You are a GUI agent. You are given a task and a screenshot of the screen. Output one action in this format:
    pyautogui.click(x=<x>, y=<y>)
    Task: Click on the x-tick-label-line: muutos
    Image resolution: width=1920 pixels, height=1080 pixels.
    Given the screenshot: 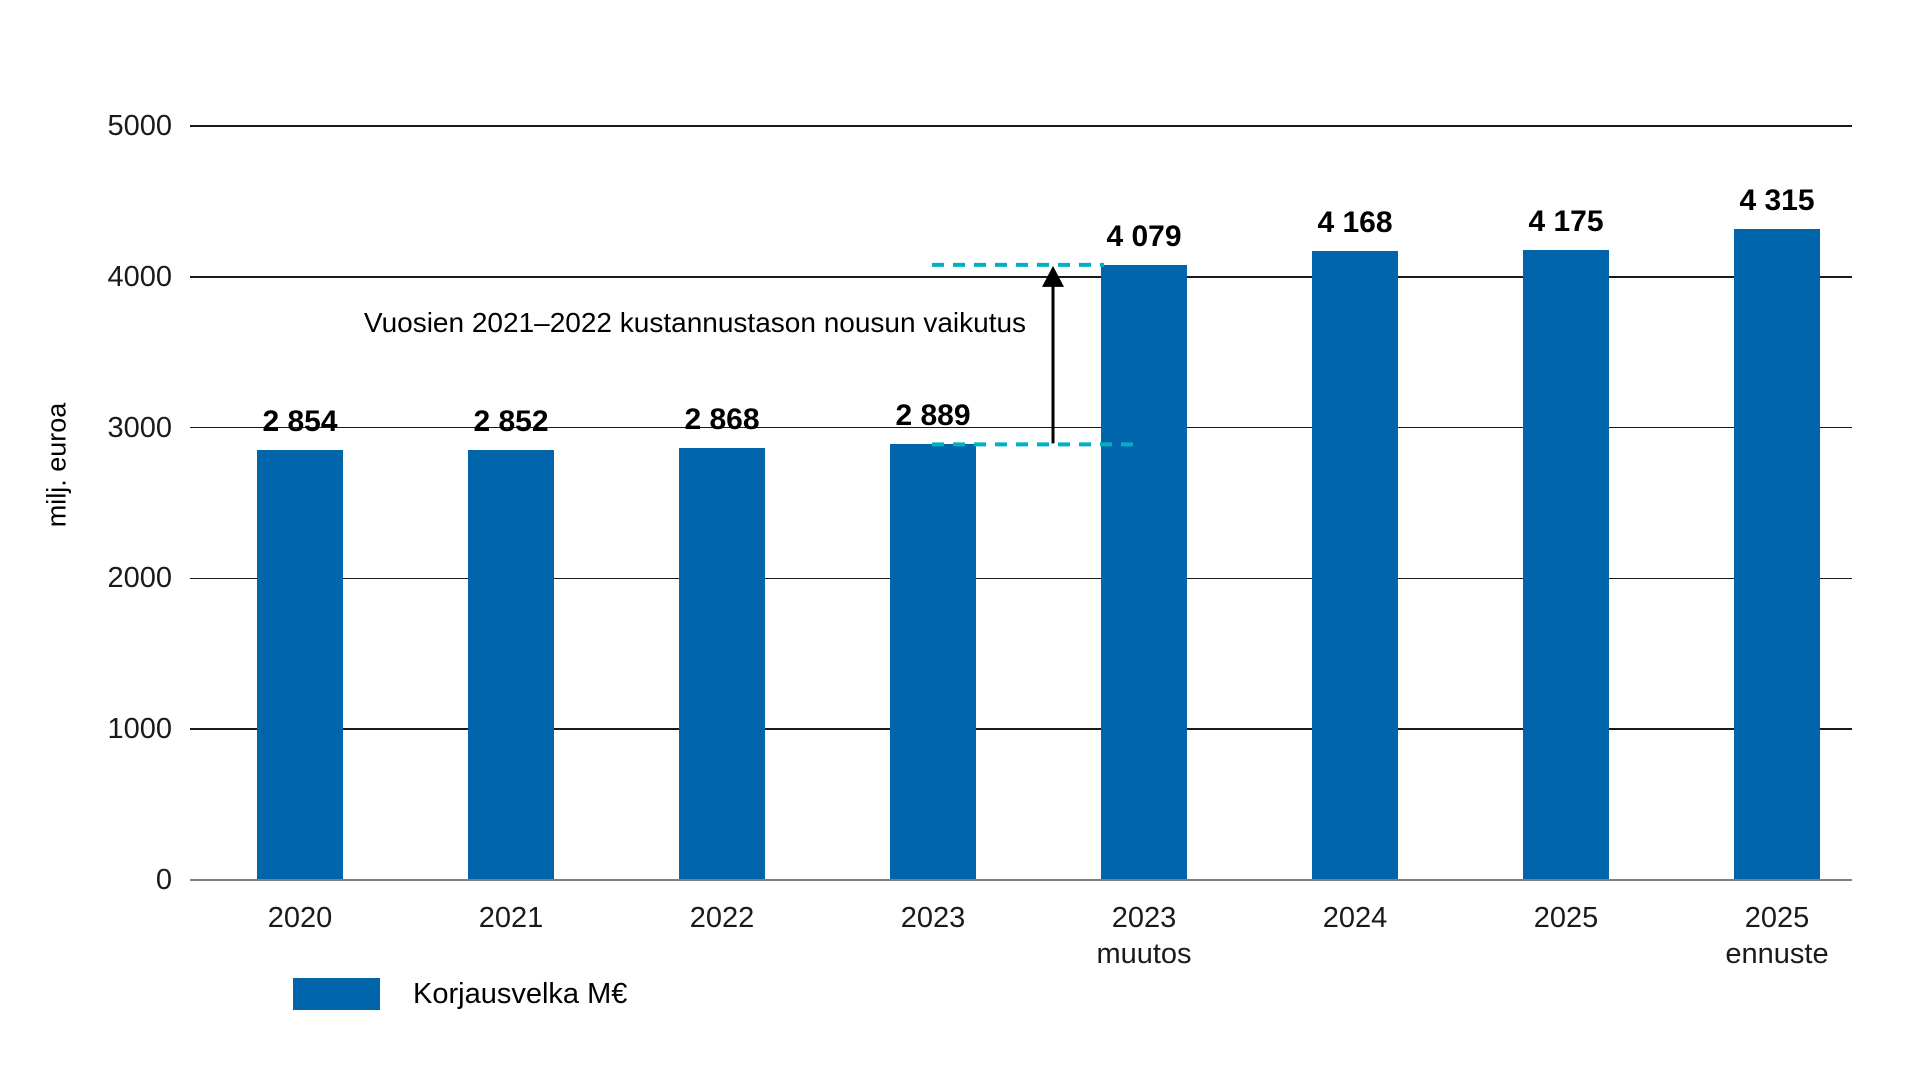 What is the action you would take?
    pyautogui.click(x=1144, y=954)
    